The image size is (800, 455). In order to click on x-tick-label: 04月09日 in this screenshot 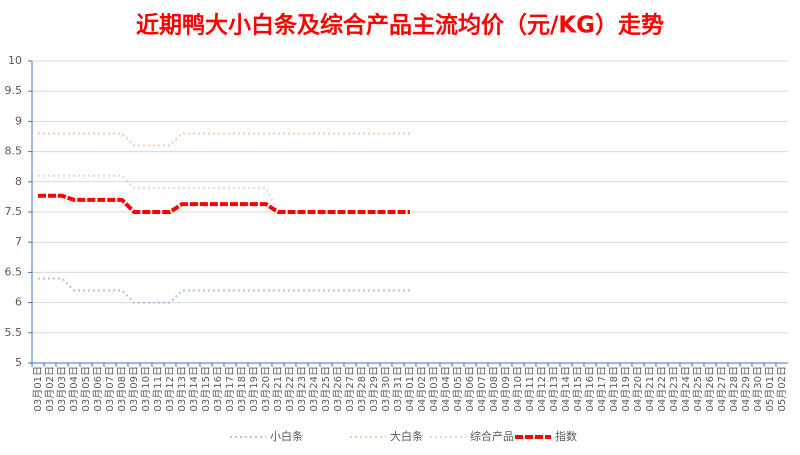, I will do `click(506, 388)`.